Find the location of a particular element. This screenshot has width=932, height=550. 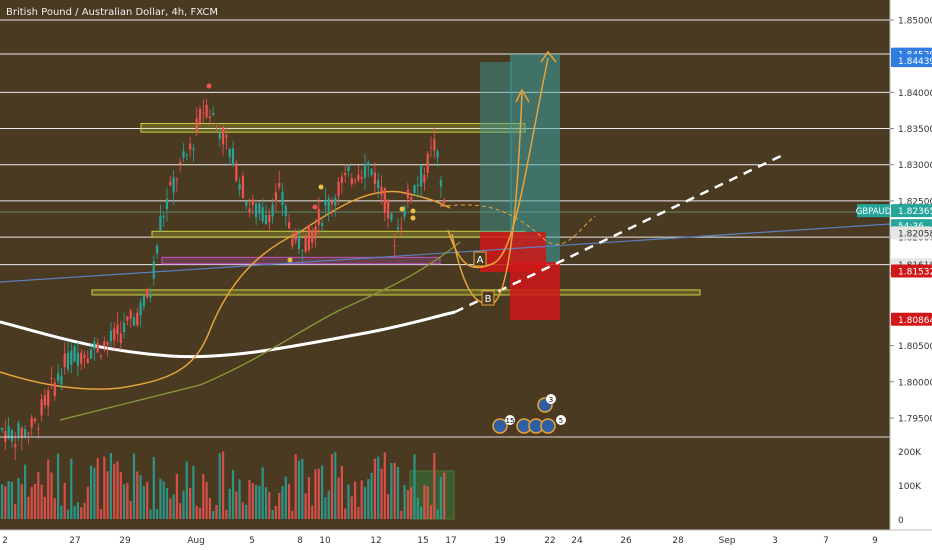

event-badge: 15 is located at coordinates (503, 424).